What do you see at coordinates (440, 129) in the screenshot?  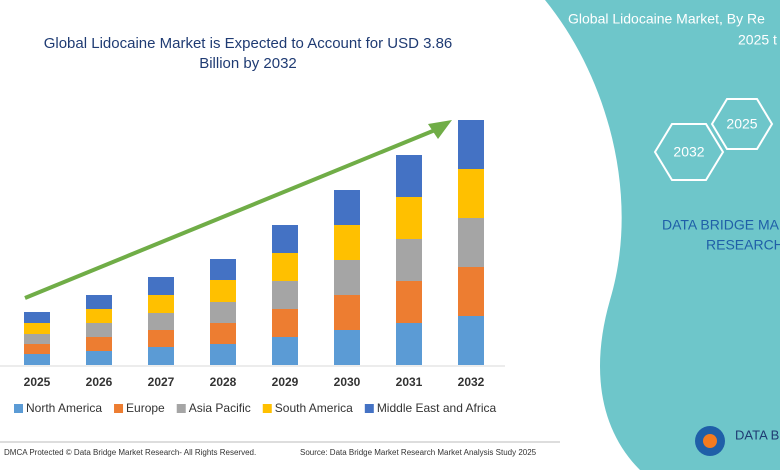 I see `arrow-head` at bounding box center [440, 129].